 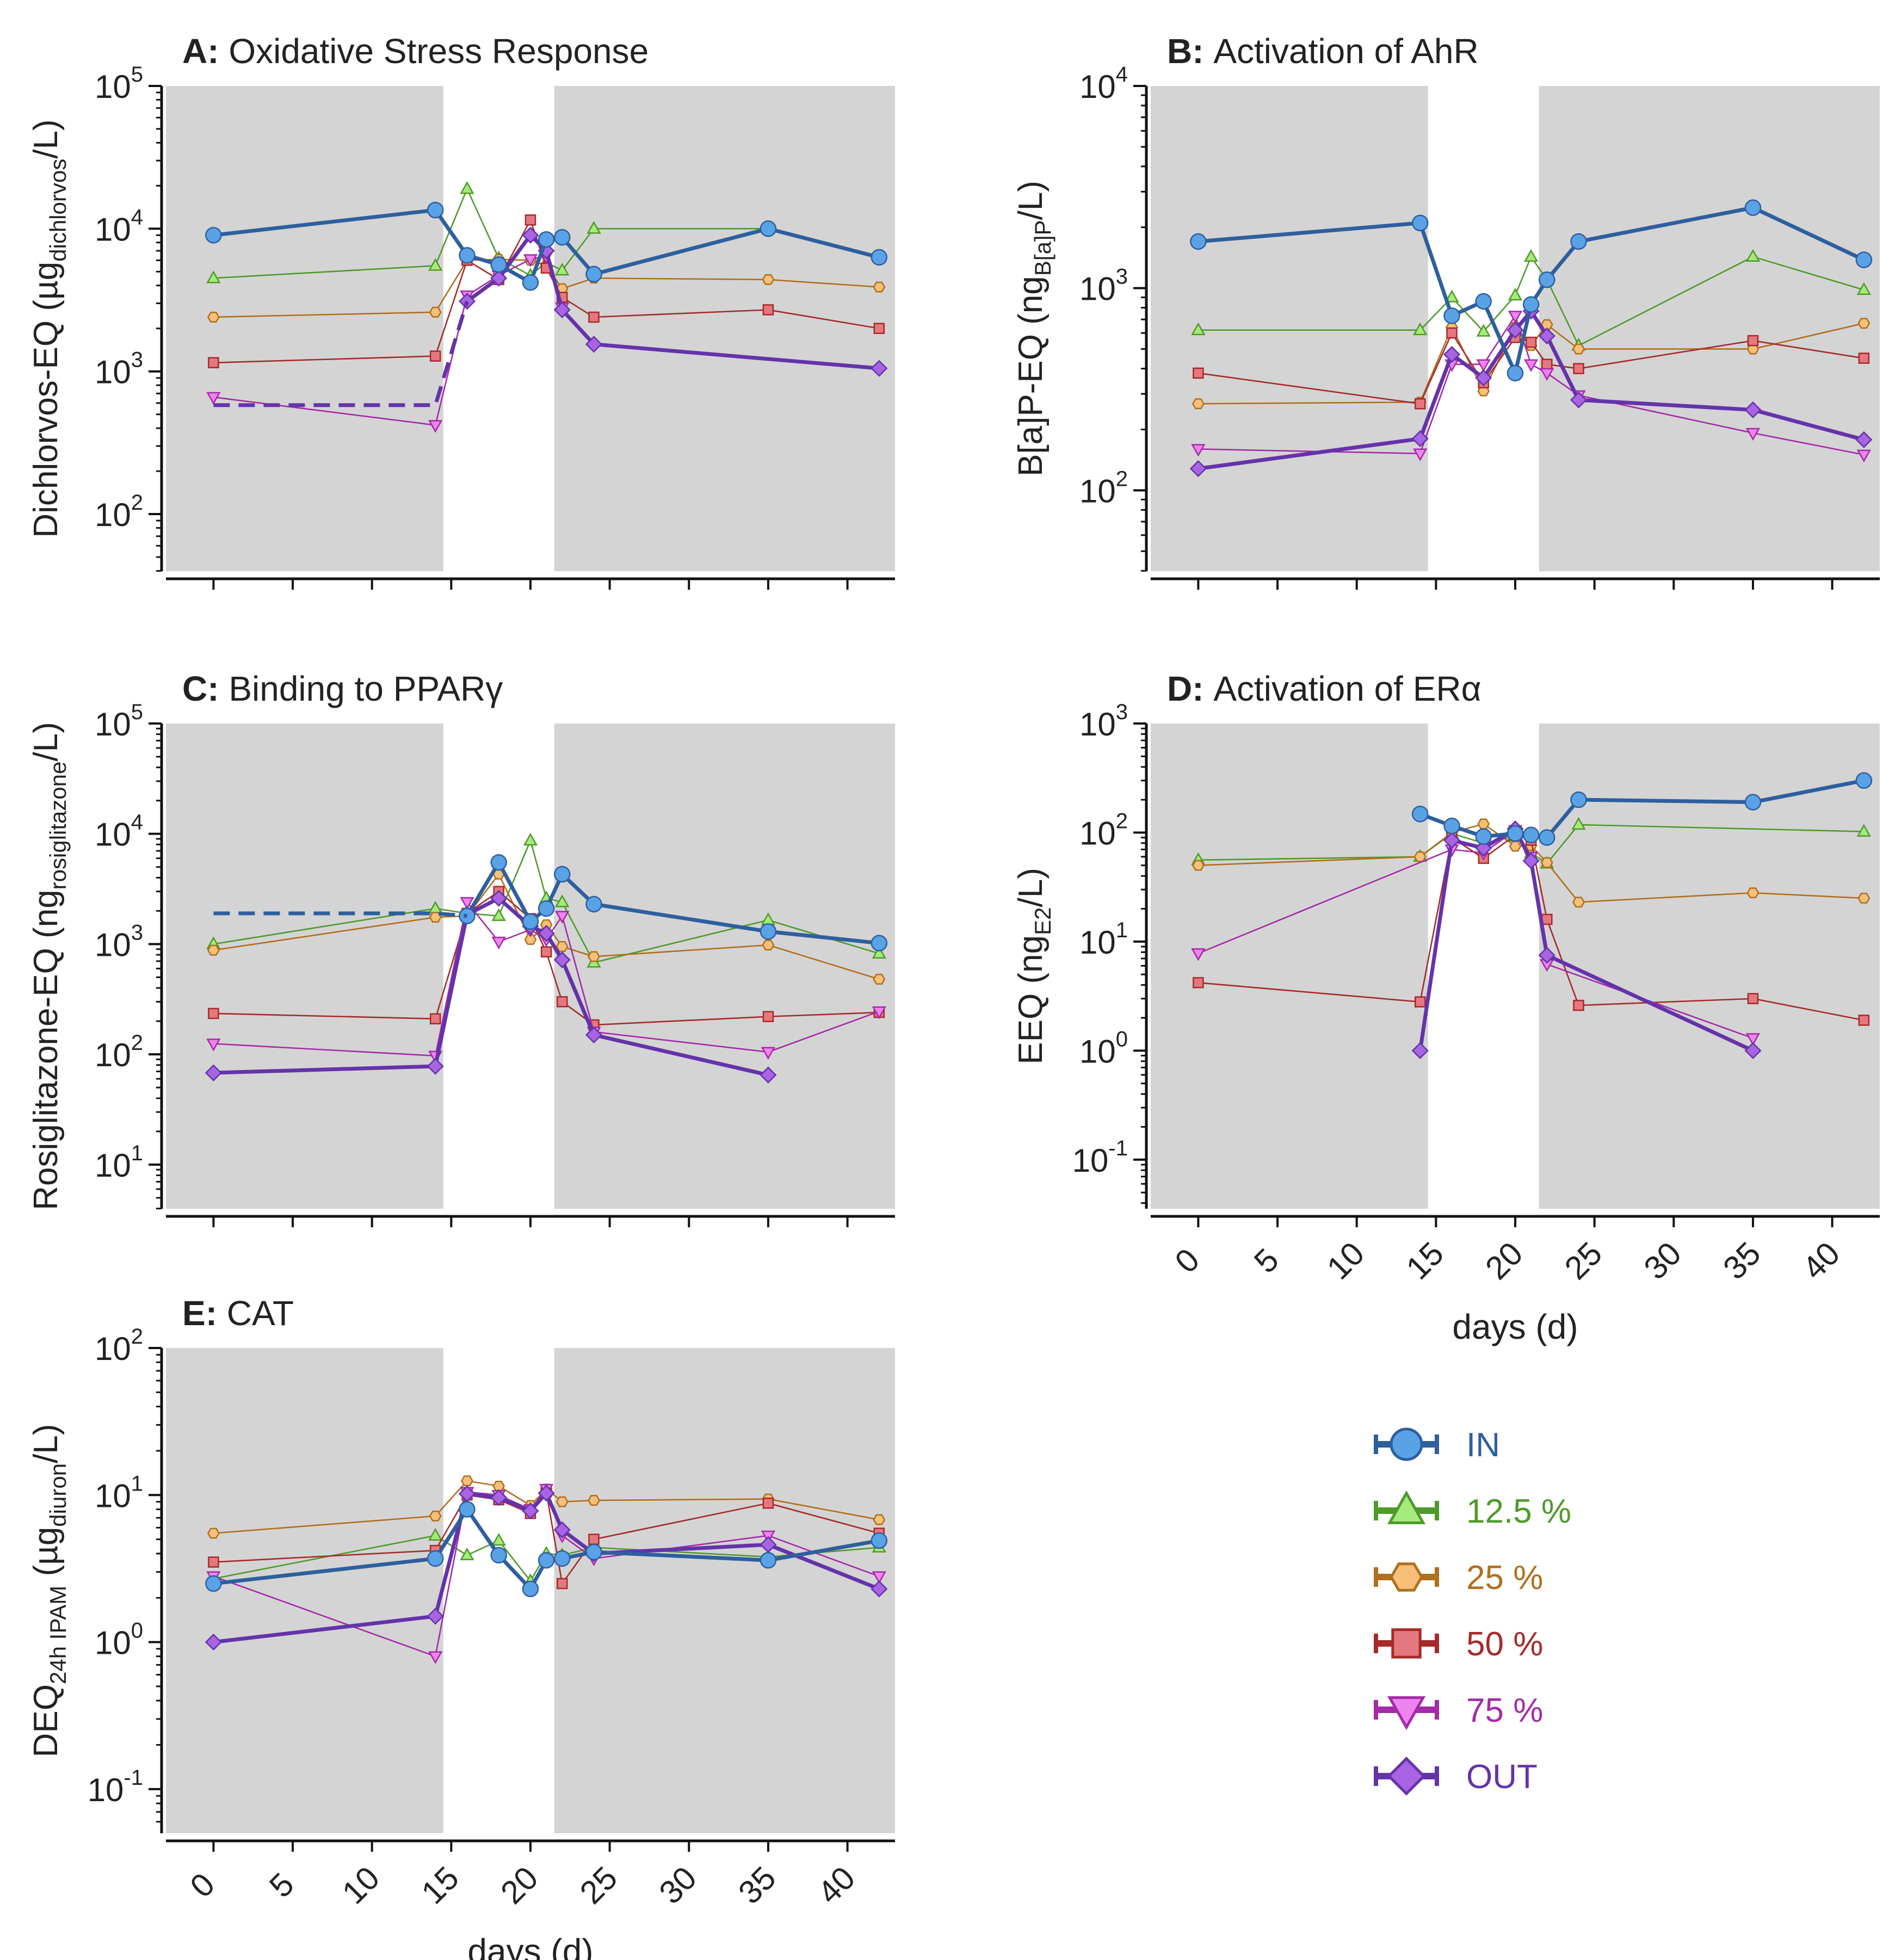 I want to click on panel-title: B: Activation of AhR, so click(x=1323, y=51).